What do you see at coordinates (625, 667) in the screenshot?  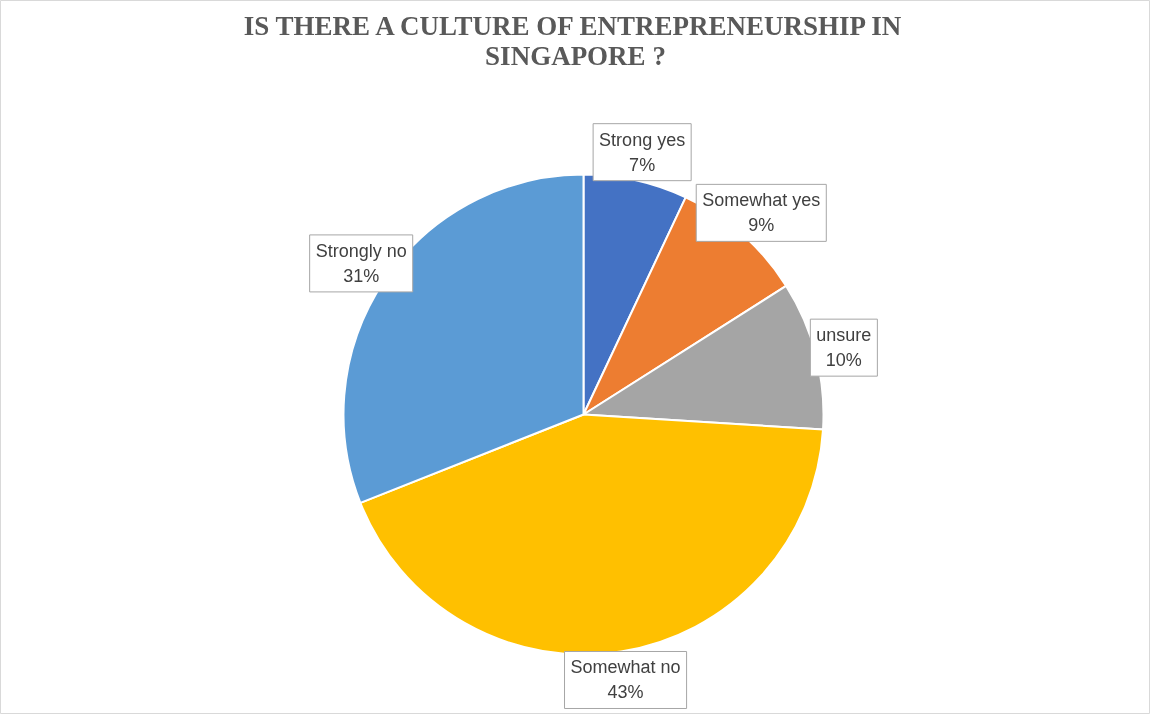 I see `slice-label: Somewhat no` at bounding box center [625, 667].